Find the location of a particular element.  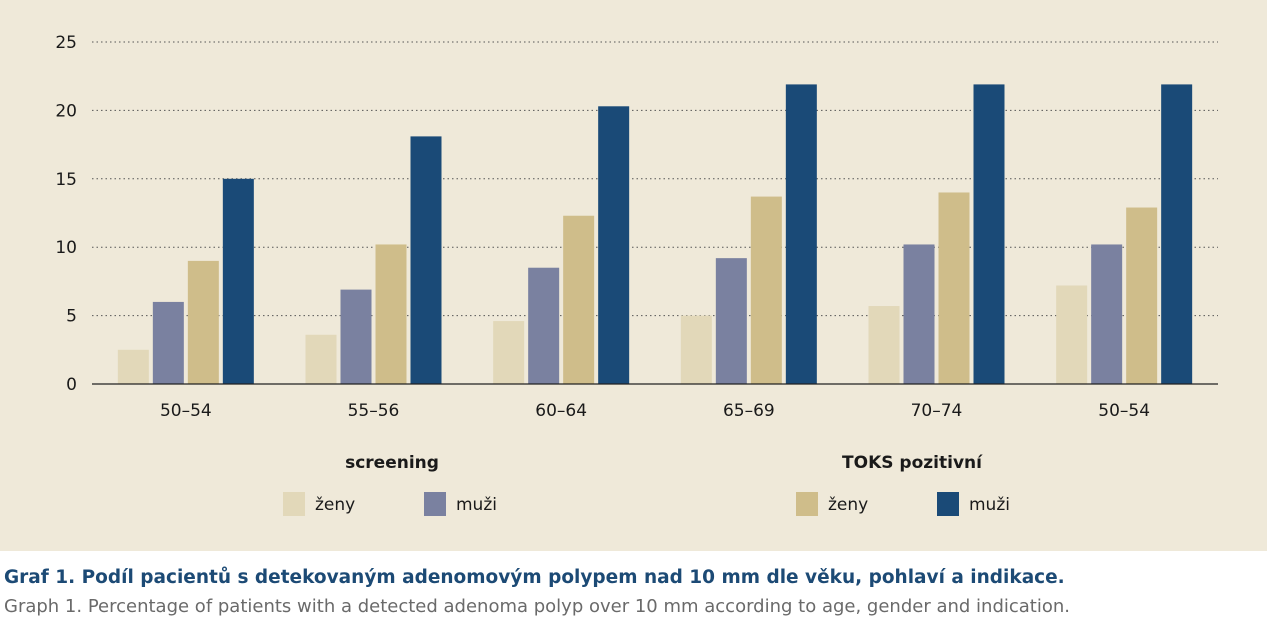

y-tick-label: 0 is located at coordinates (71, 385).